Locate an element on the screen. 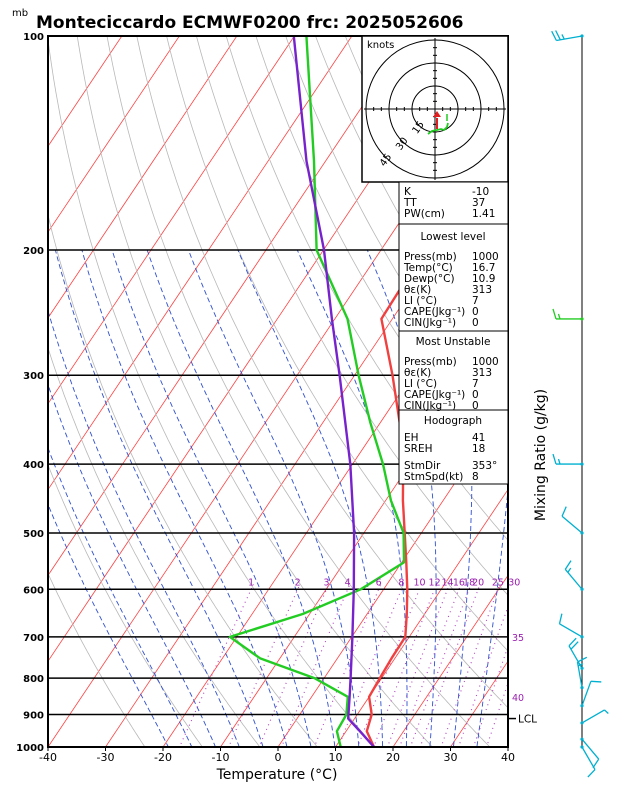  mixing-ratio-label: 35 is located at coordinates (518, 638).